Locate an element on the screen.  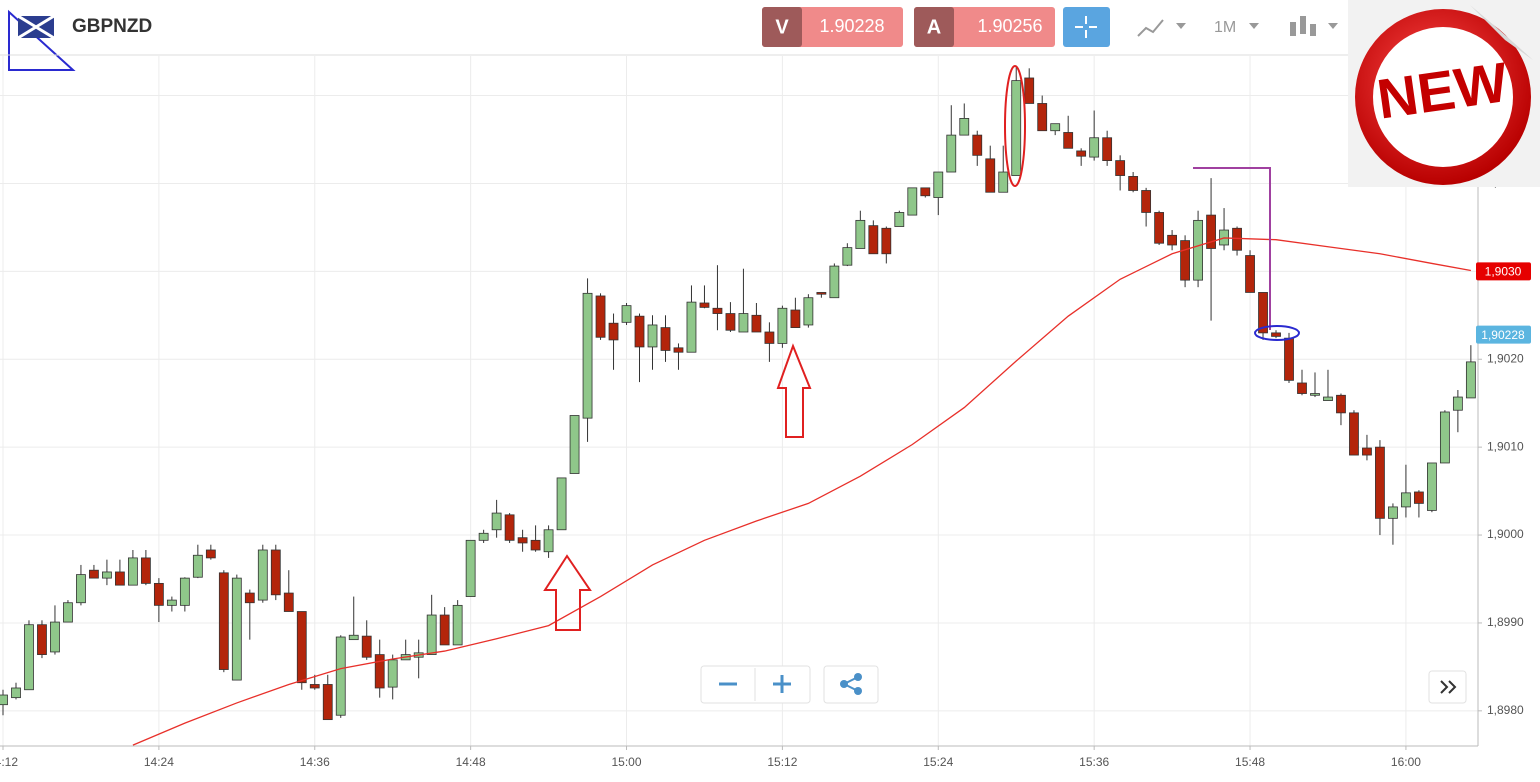
crosshair-button is located at coordinates (1086, 27).